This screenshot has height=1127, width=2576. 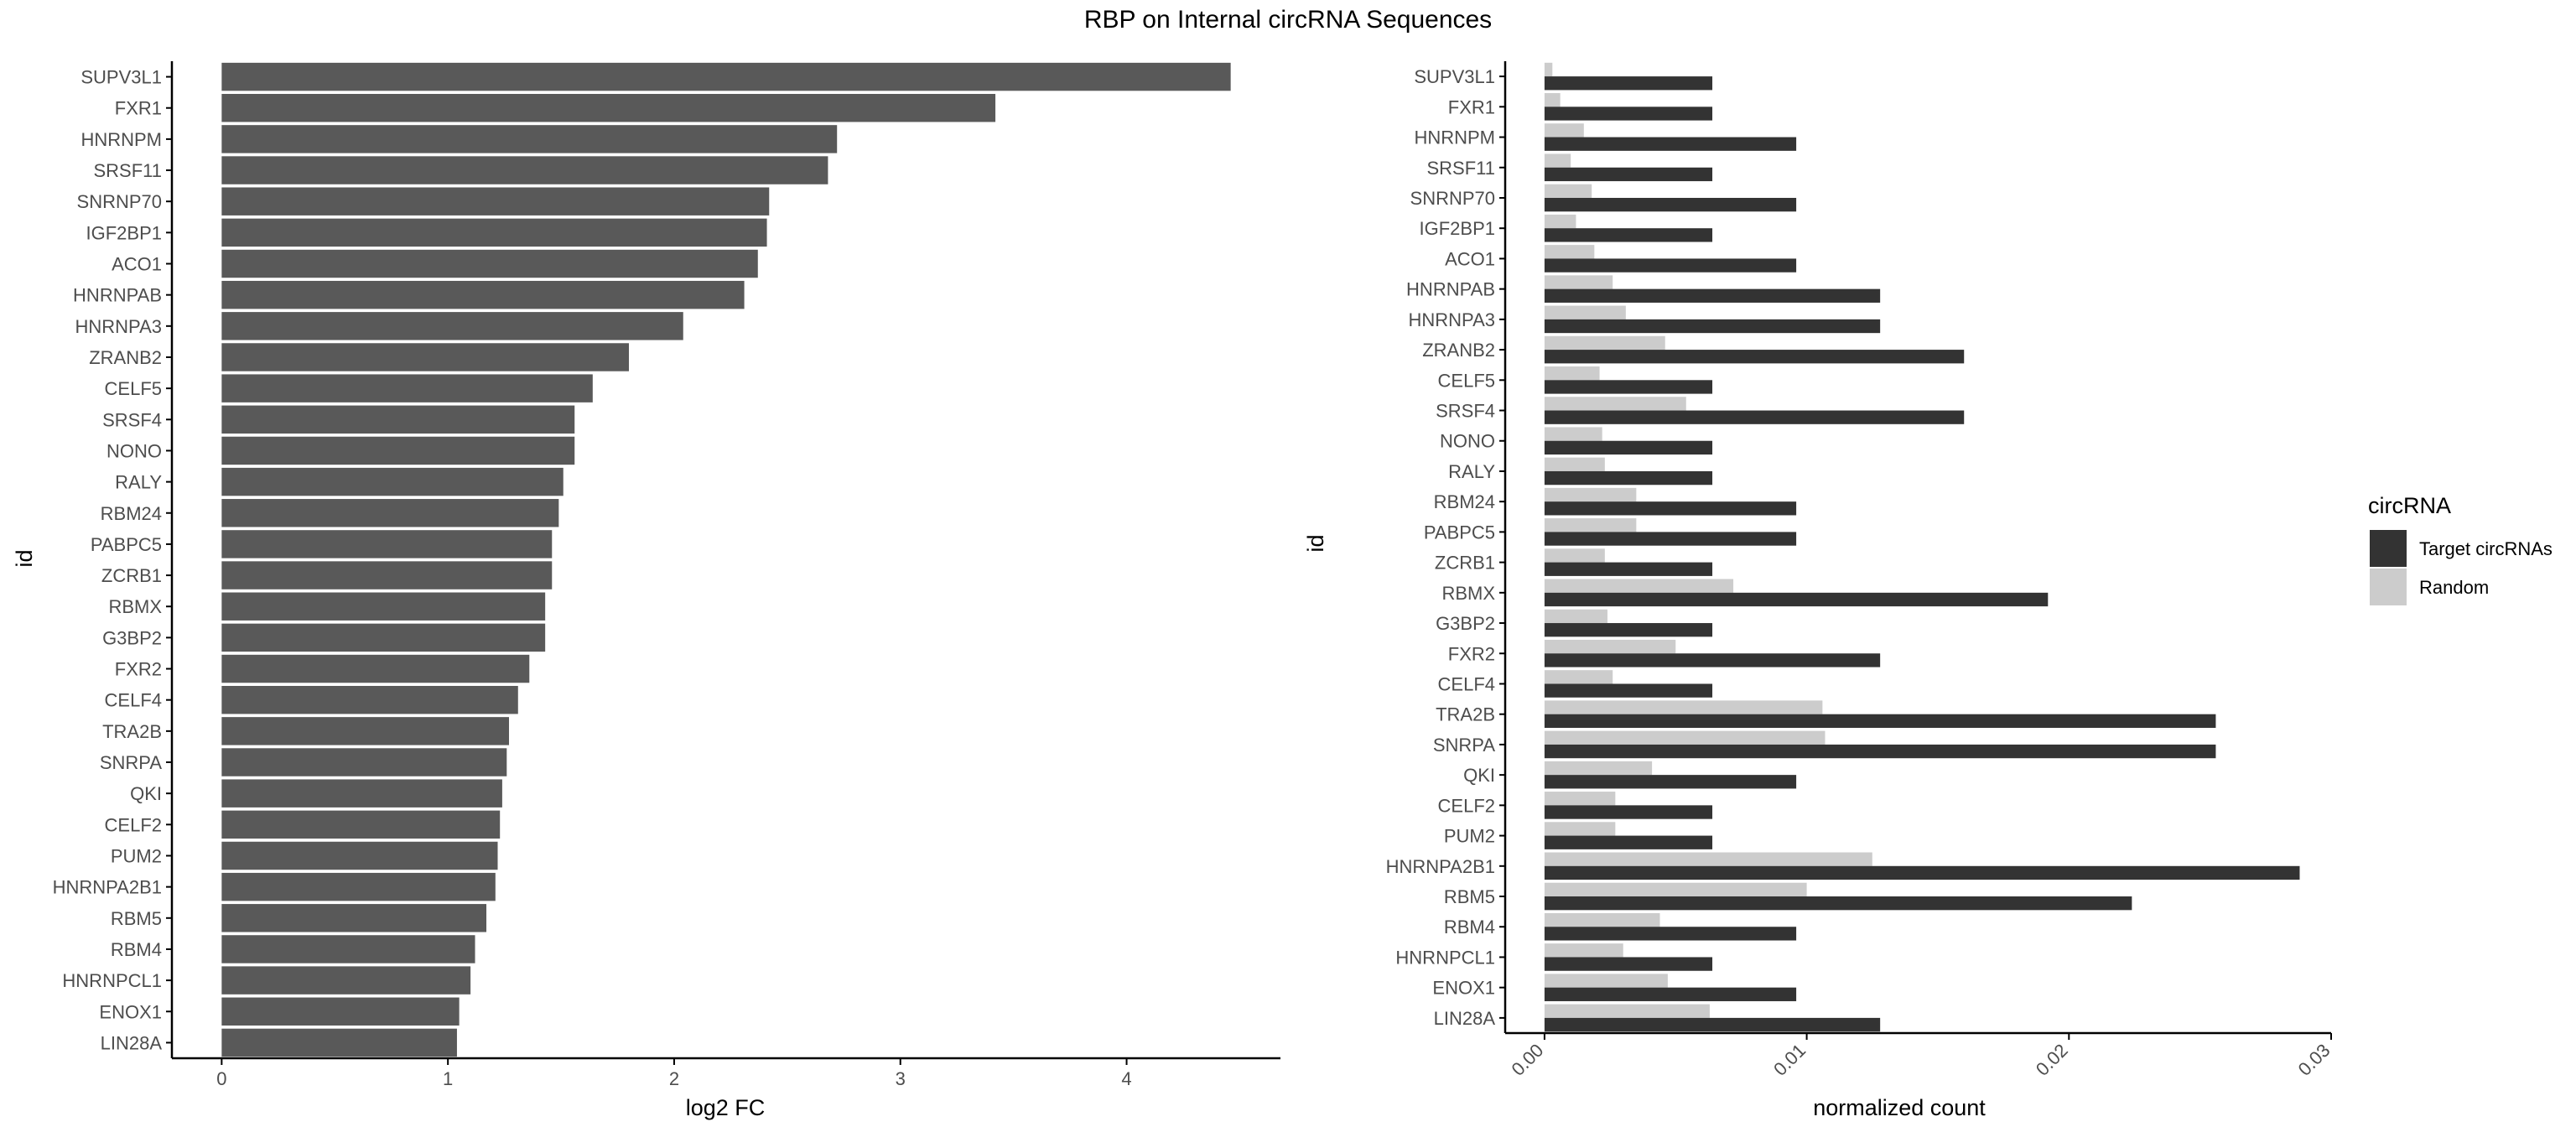 What do you see at coordinates (1712, 295) in the screenshot?
I see `target-bar-hnrnpab` at bounding box center [1712, 295].